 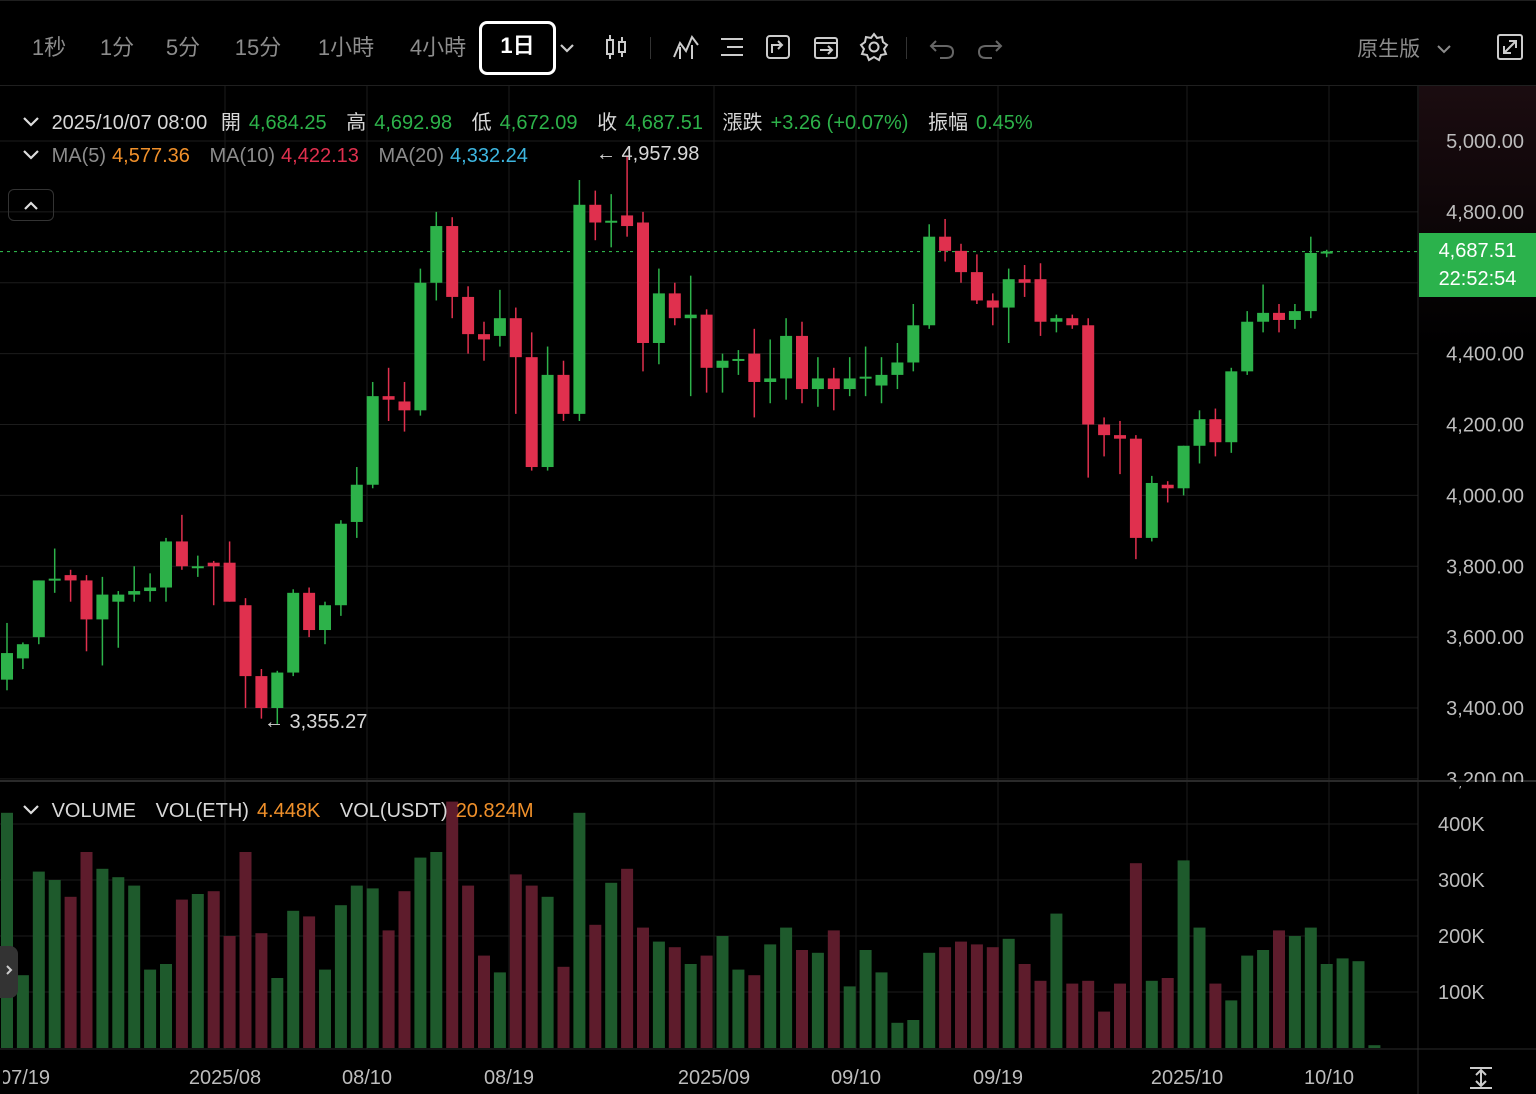 I want to click on fullscreen-icon, so click(x=1510, y=47).